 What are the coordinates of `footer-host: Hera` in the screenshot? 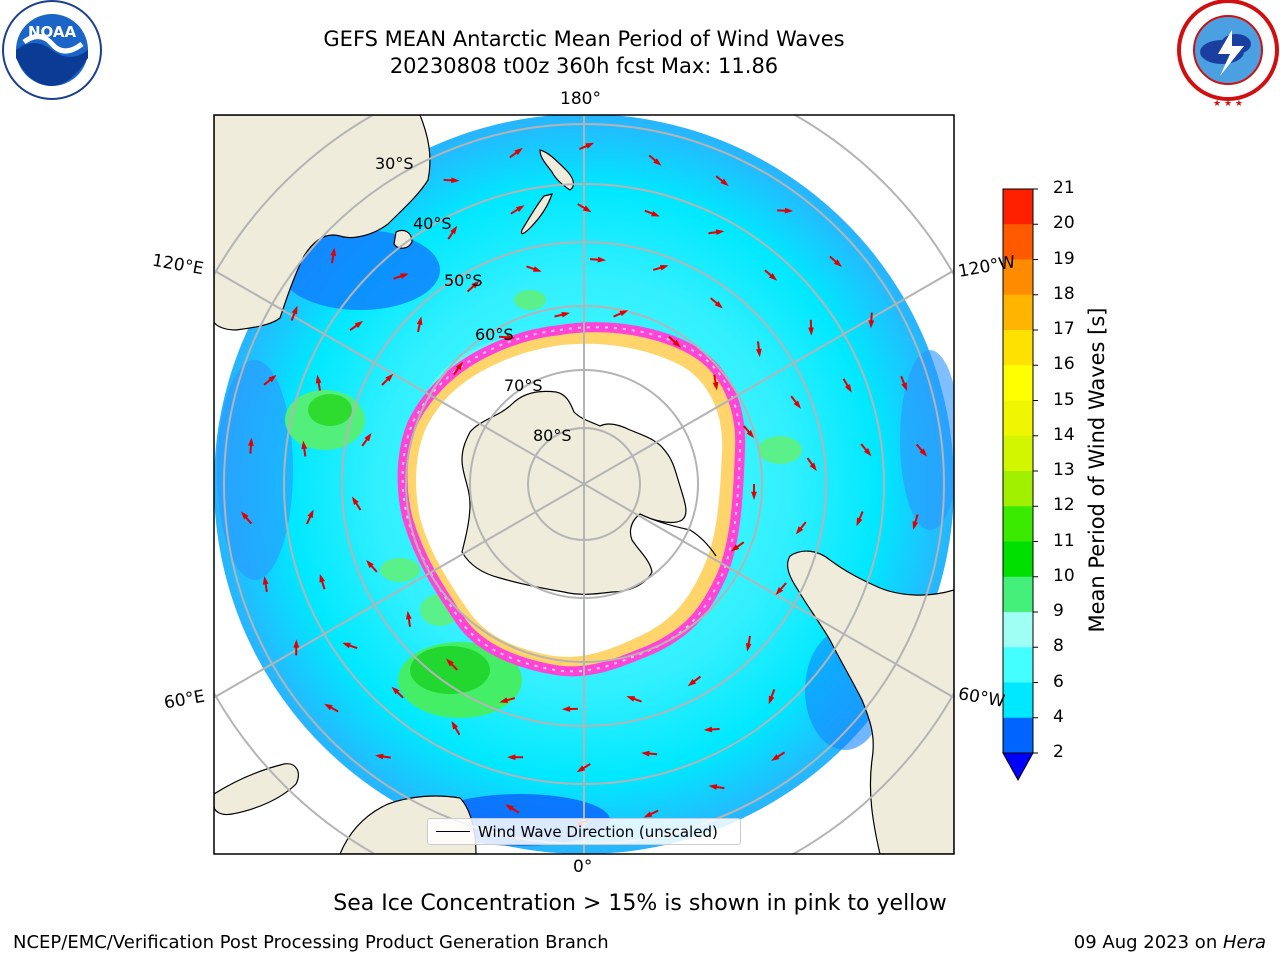 It's located at (1244, 942).